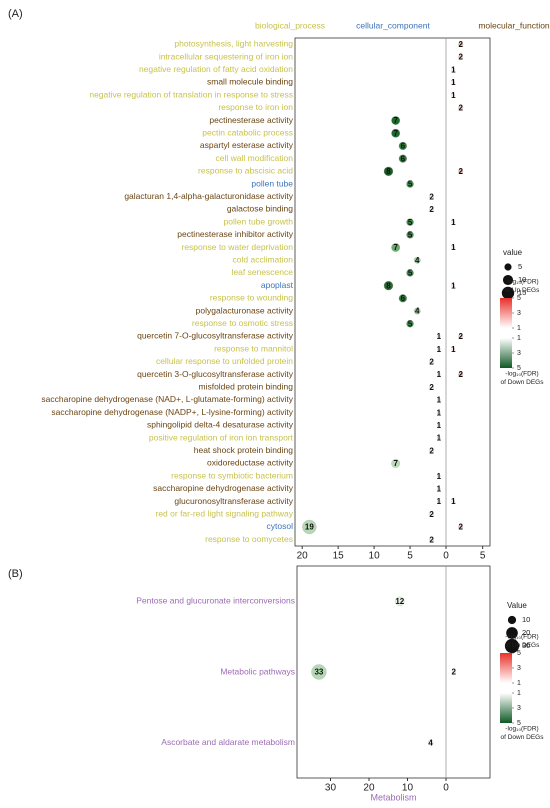 Image resolution: width=550 pixels, height=808 pixels. Describe the element at coordinates (393, 797) in the screenshot. I see `x-axis-label: Metabolism` at that location.